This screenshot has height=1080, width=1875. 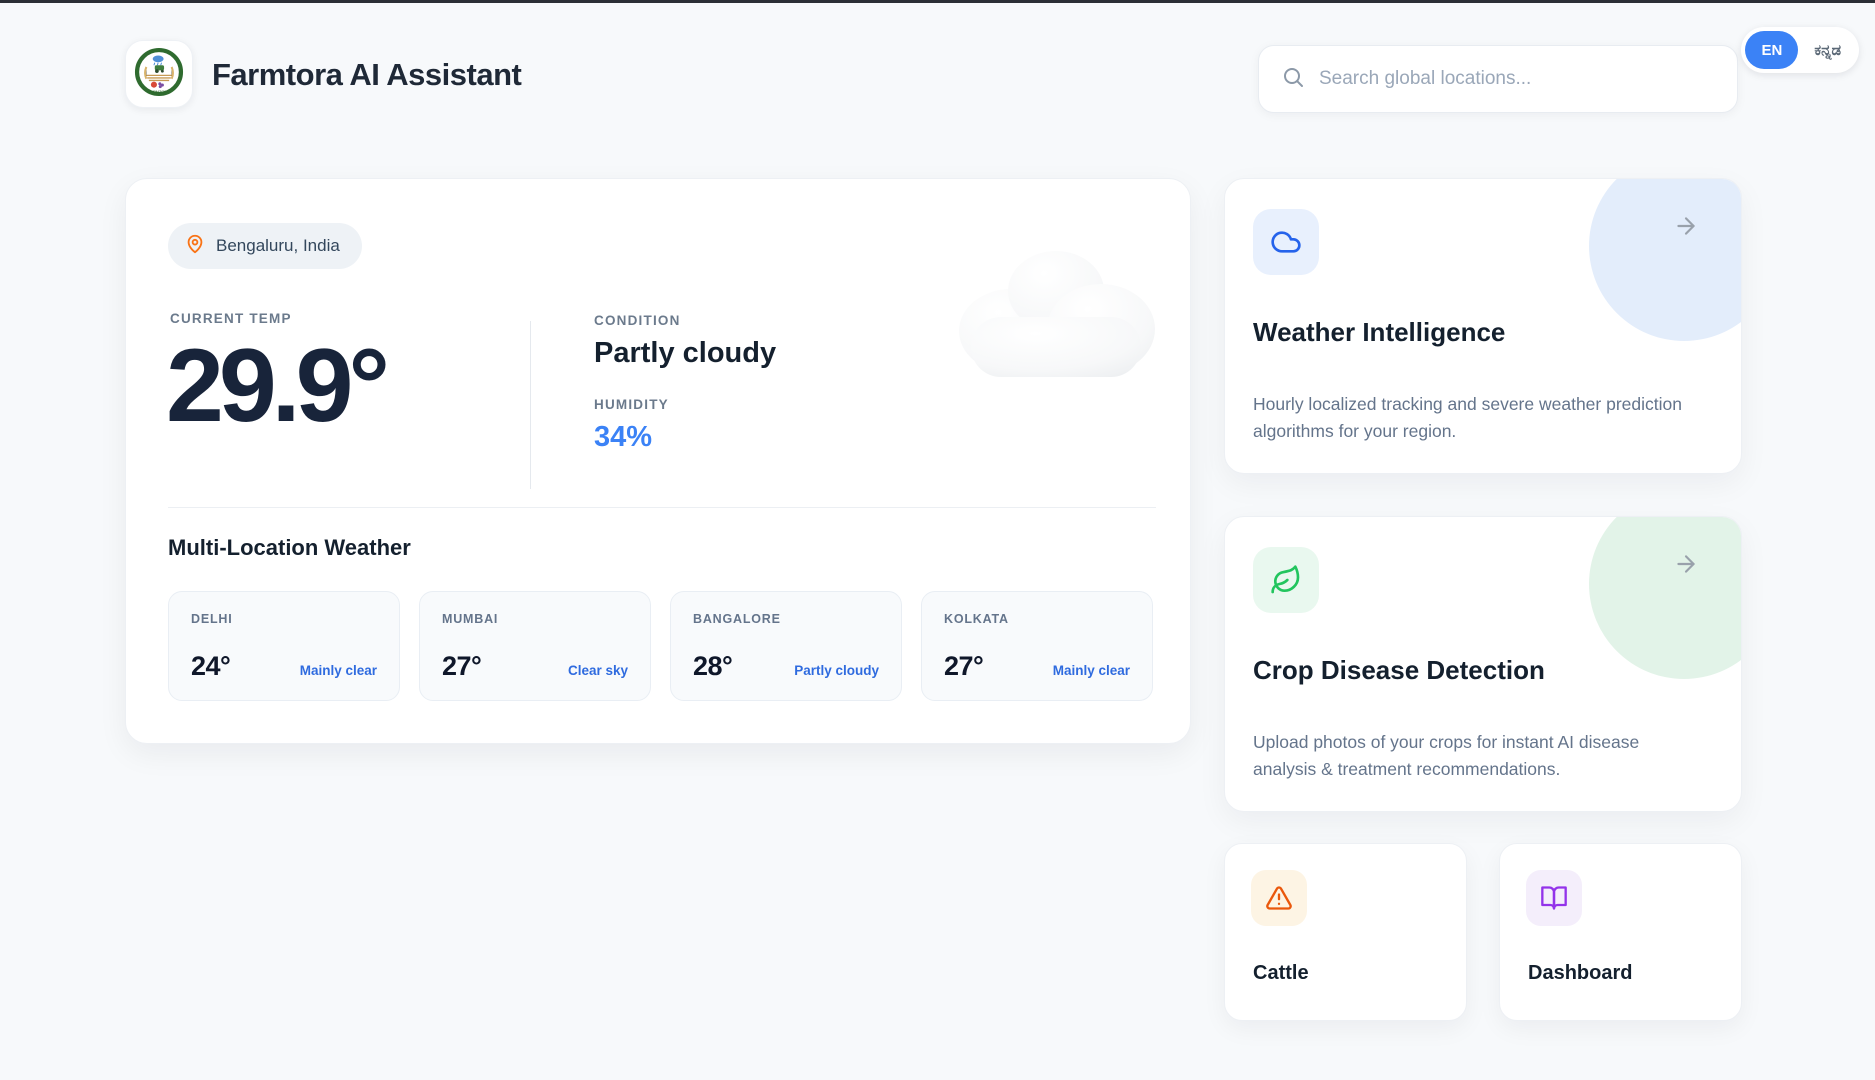 What do you see at coordinates (195, 246) in the screenshot?
I see `map-pin-icon` at bounding box center [195, 246].